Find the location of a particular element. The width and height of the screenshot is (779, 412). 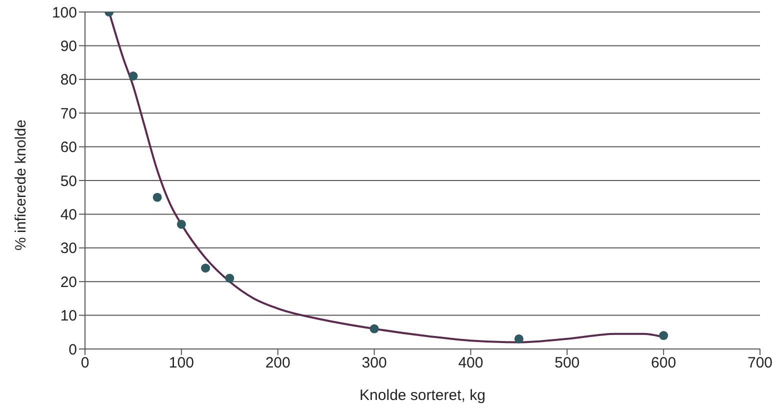

y-axis-title: % inficerede knolde is located at coordinates (21, 185).